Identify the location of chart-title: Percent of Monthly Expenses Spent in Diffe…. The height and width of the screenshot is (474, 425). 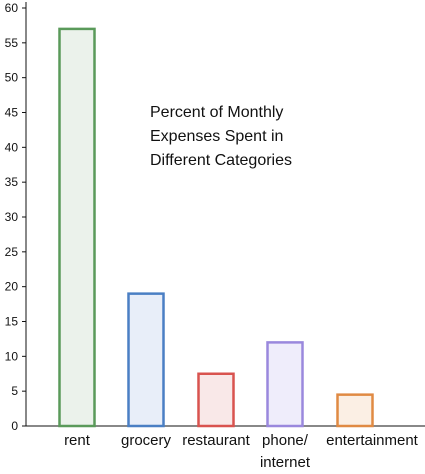
(221, 136).